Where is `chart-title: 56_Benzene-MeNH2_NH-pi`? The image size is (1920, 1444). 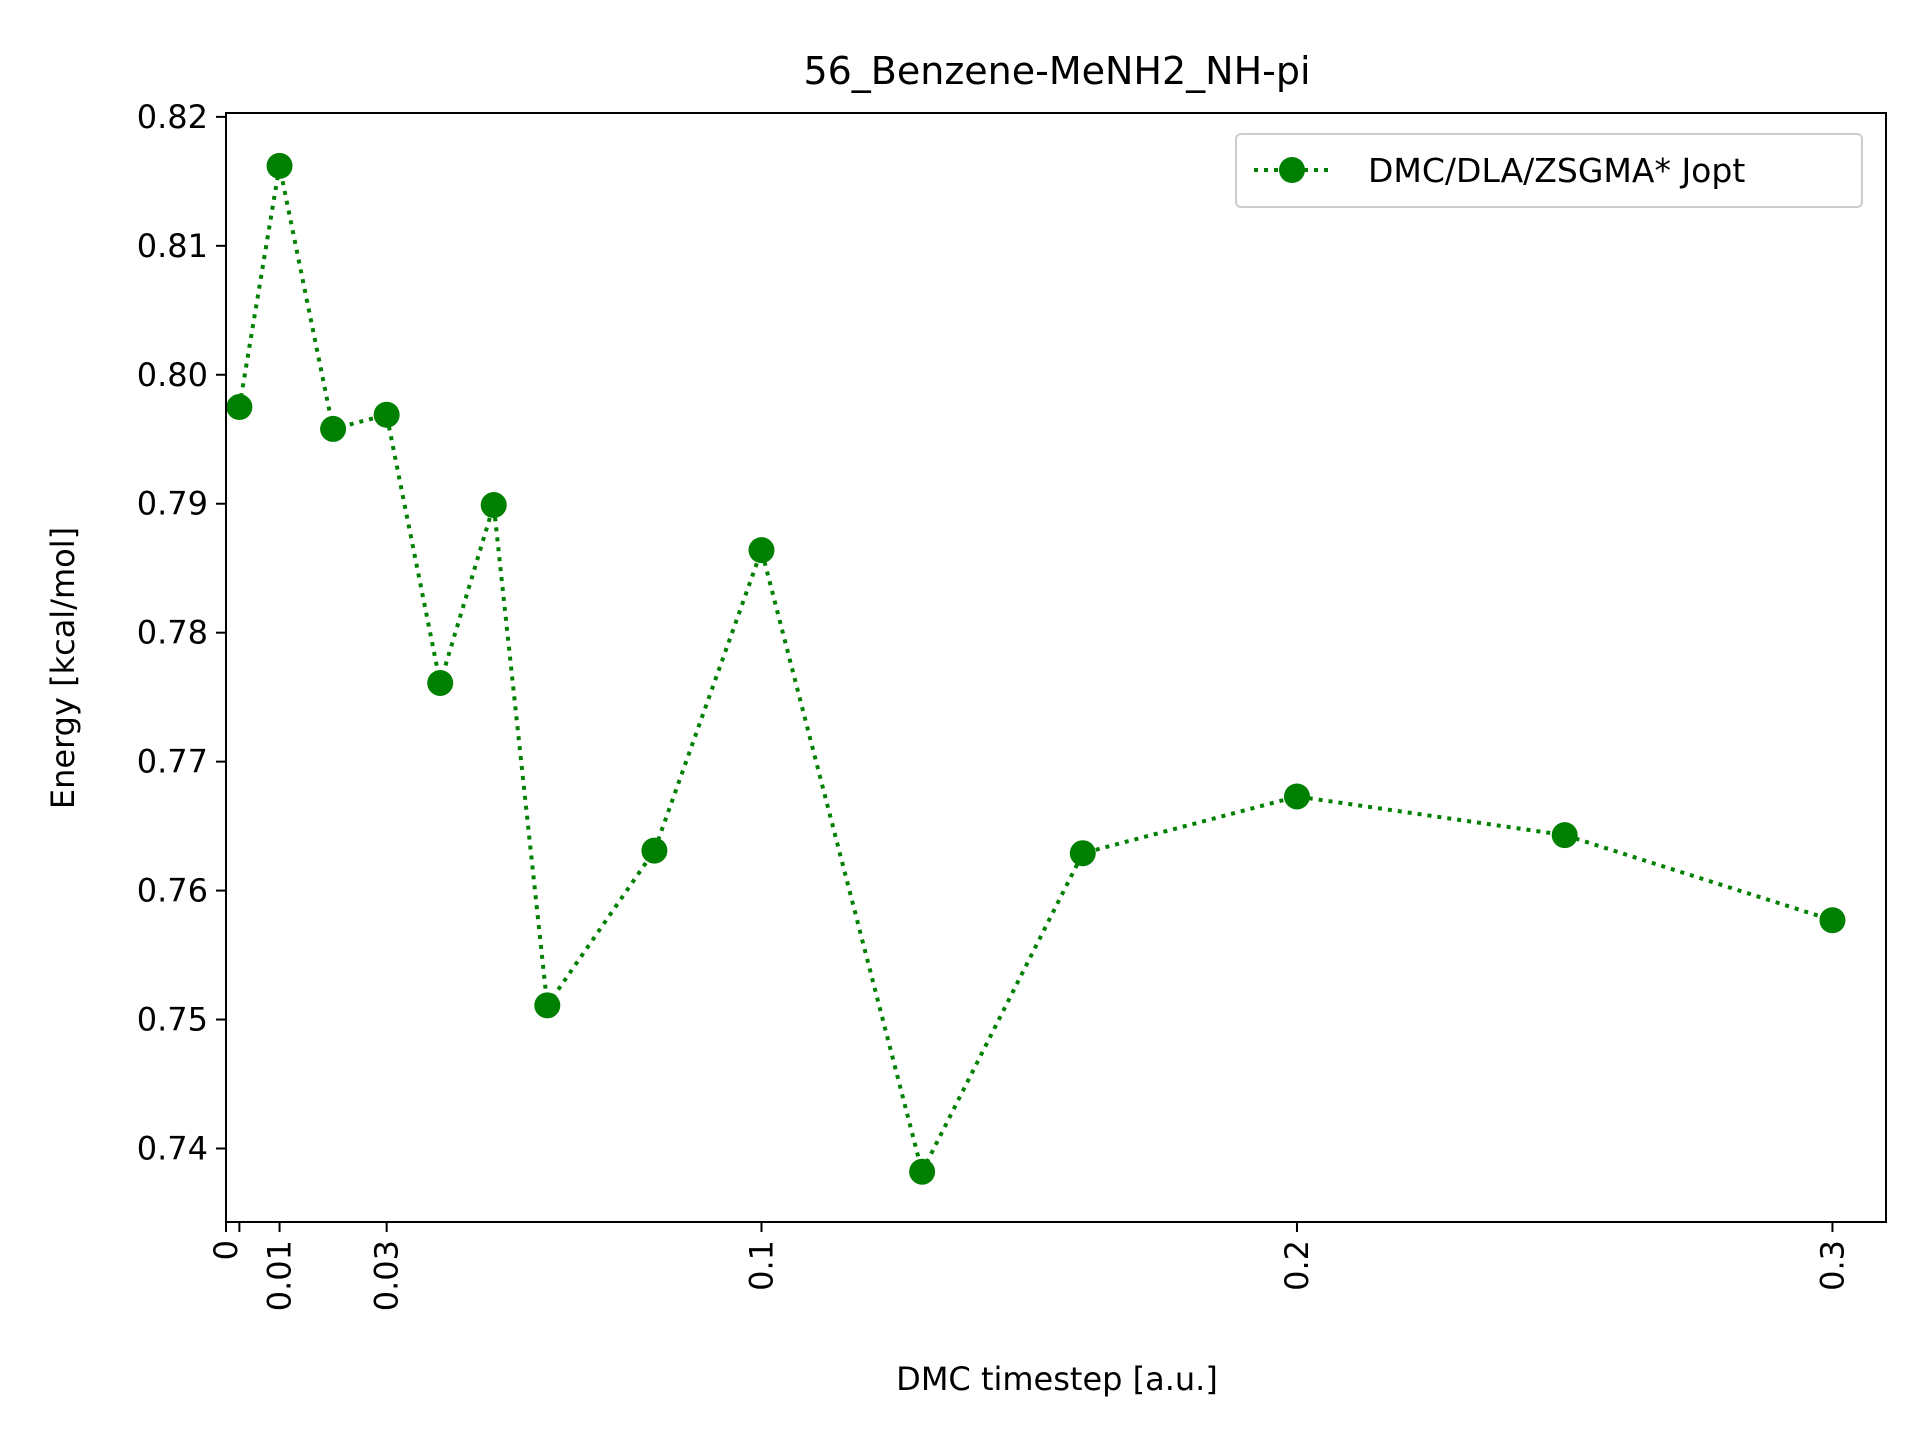
chart-title: 56_Benzene-MeNH2_NH-pi is located at coordinates (1056, 71).